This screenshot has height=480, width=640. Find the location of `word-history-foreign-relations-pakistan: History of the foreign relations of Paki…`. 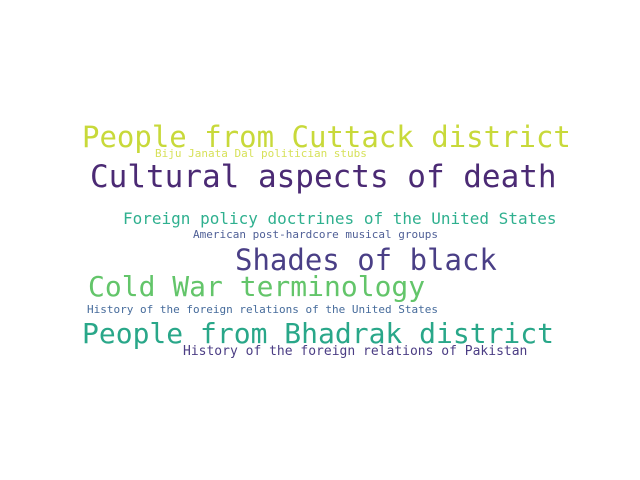

word-history-foreign-relations-pakistan: History of the foreign relations of Paki… is located at coordinates (355, 351).